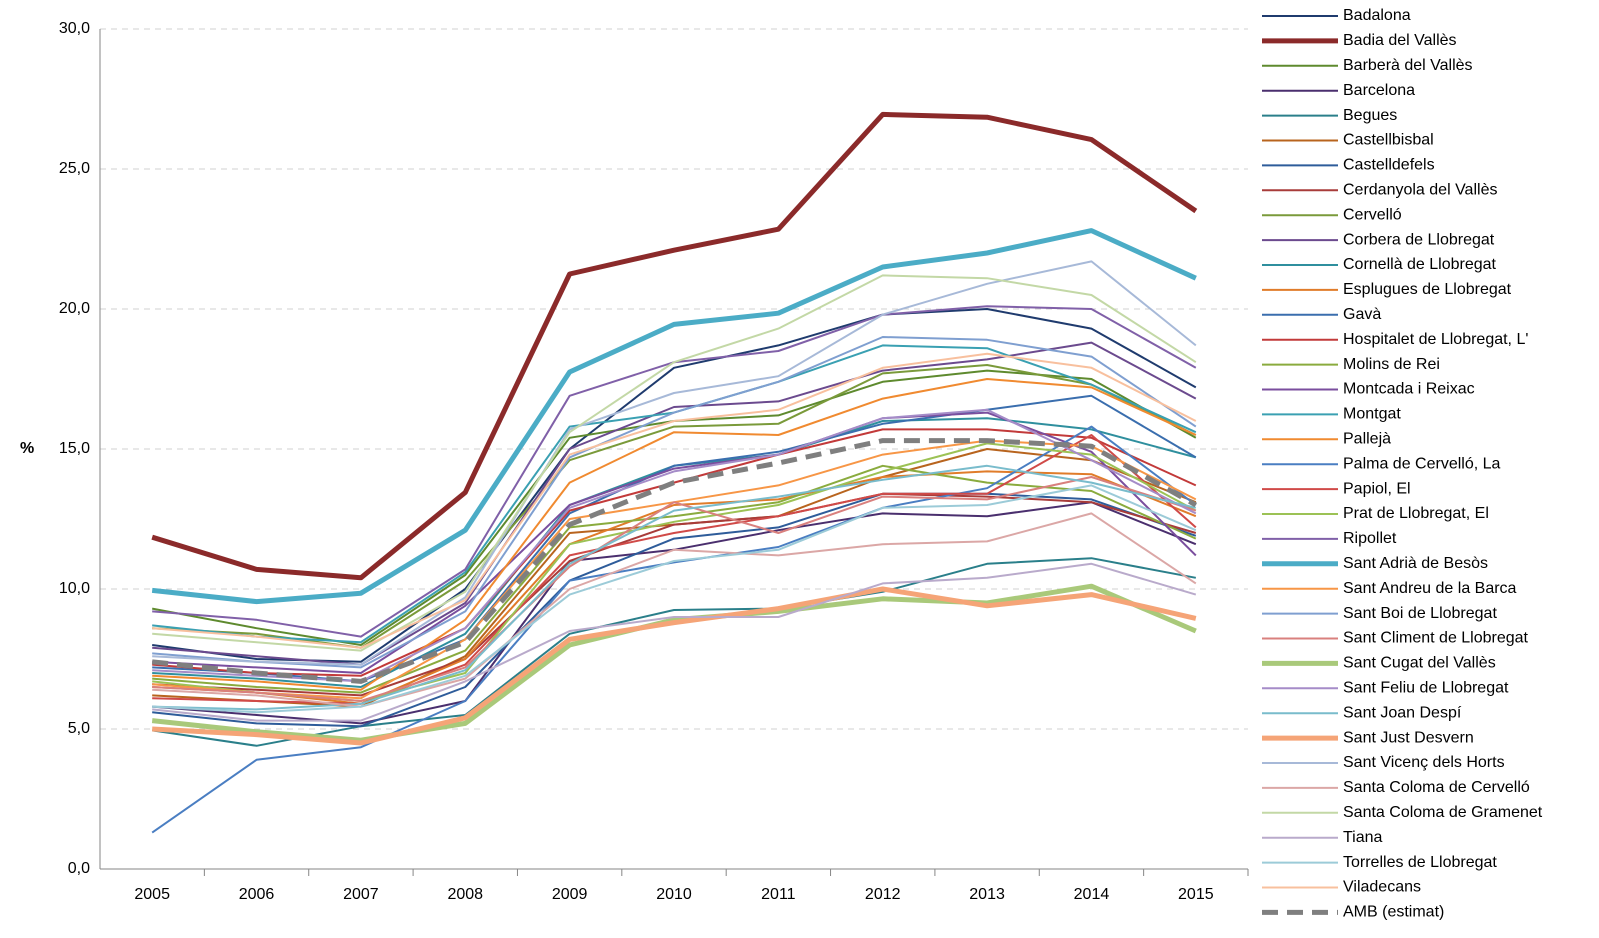 The height and width of the screenshot is (938, 1599). Describe the element at coordinates (1402, 712) in the screenshot. I see `legend-label: Sant Joan Despí` at that location.